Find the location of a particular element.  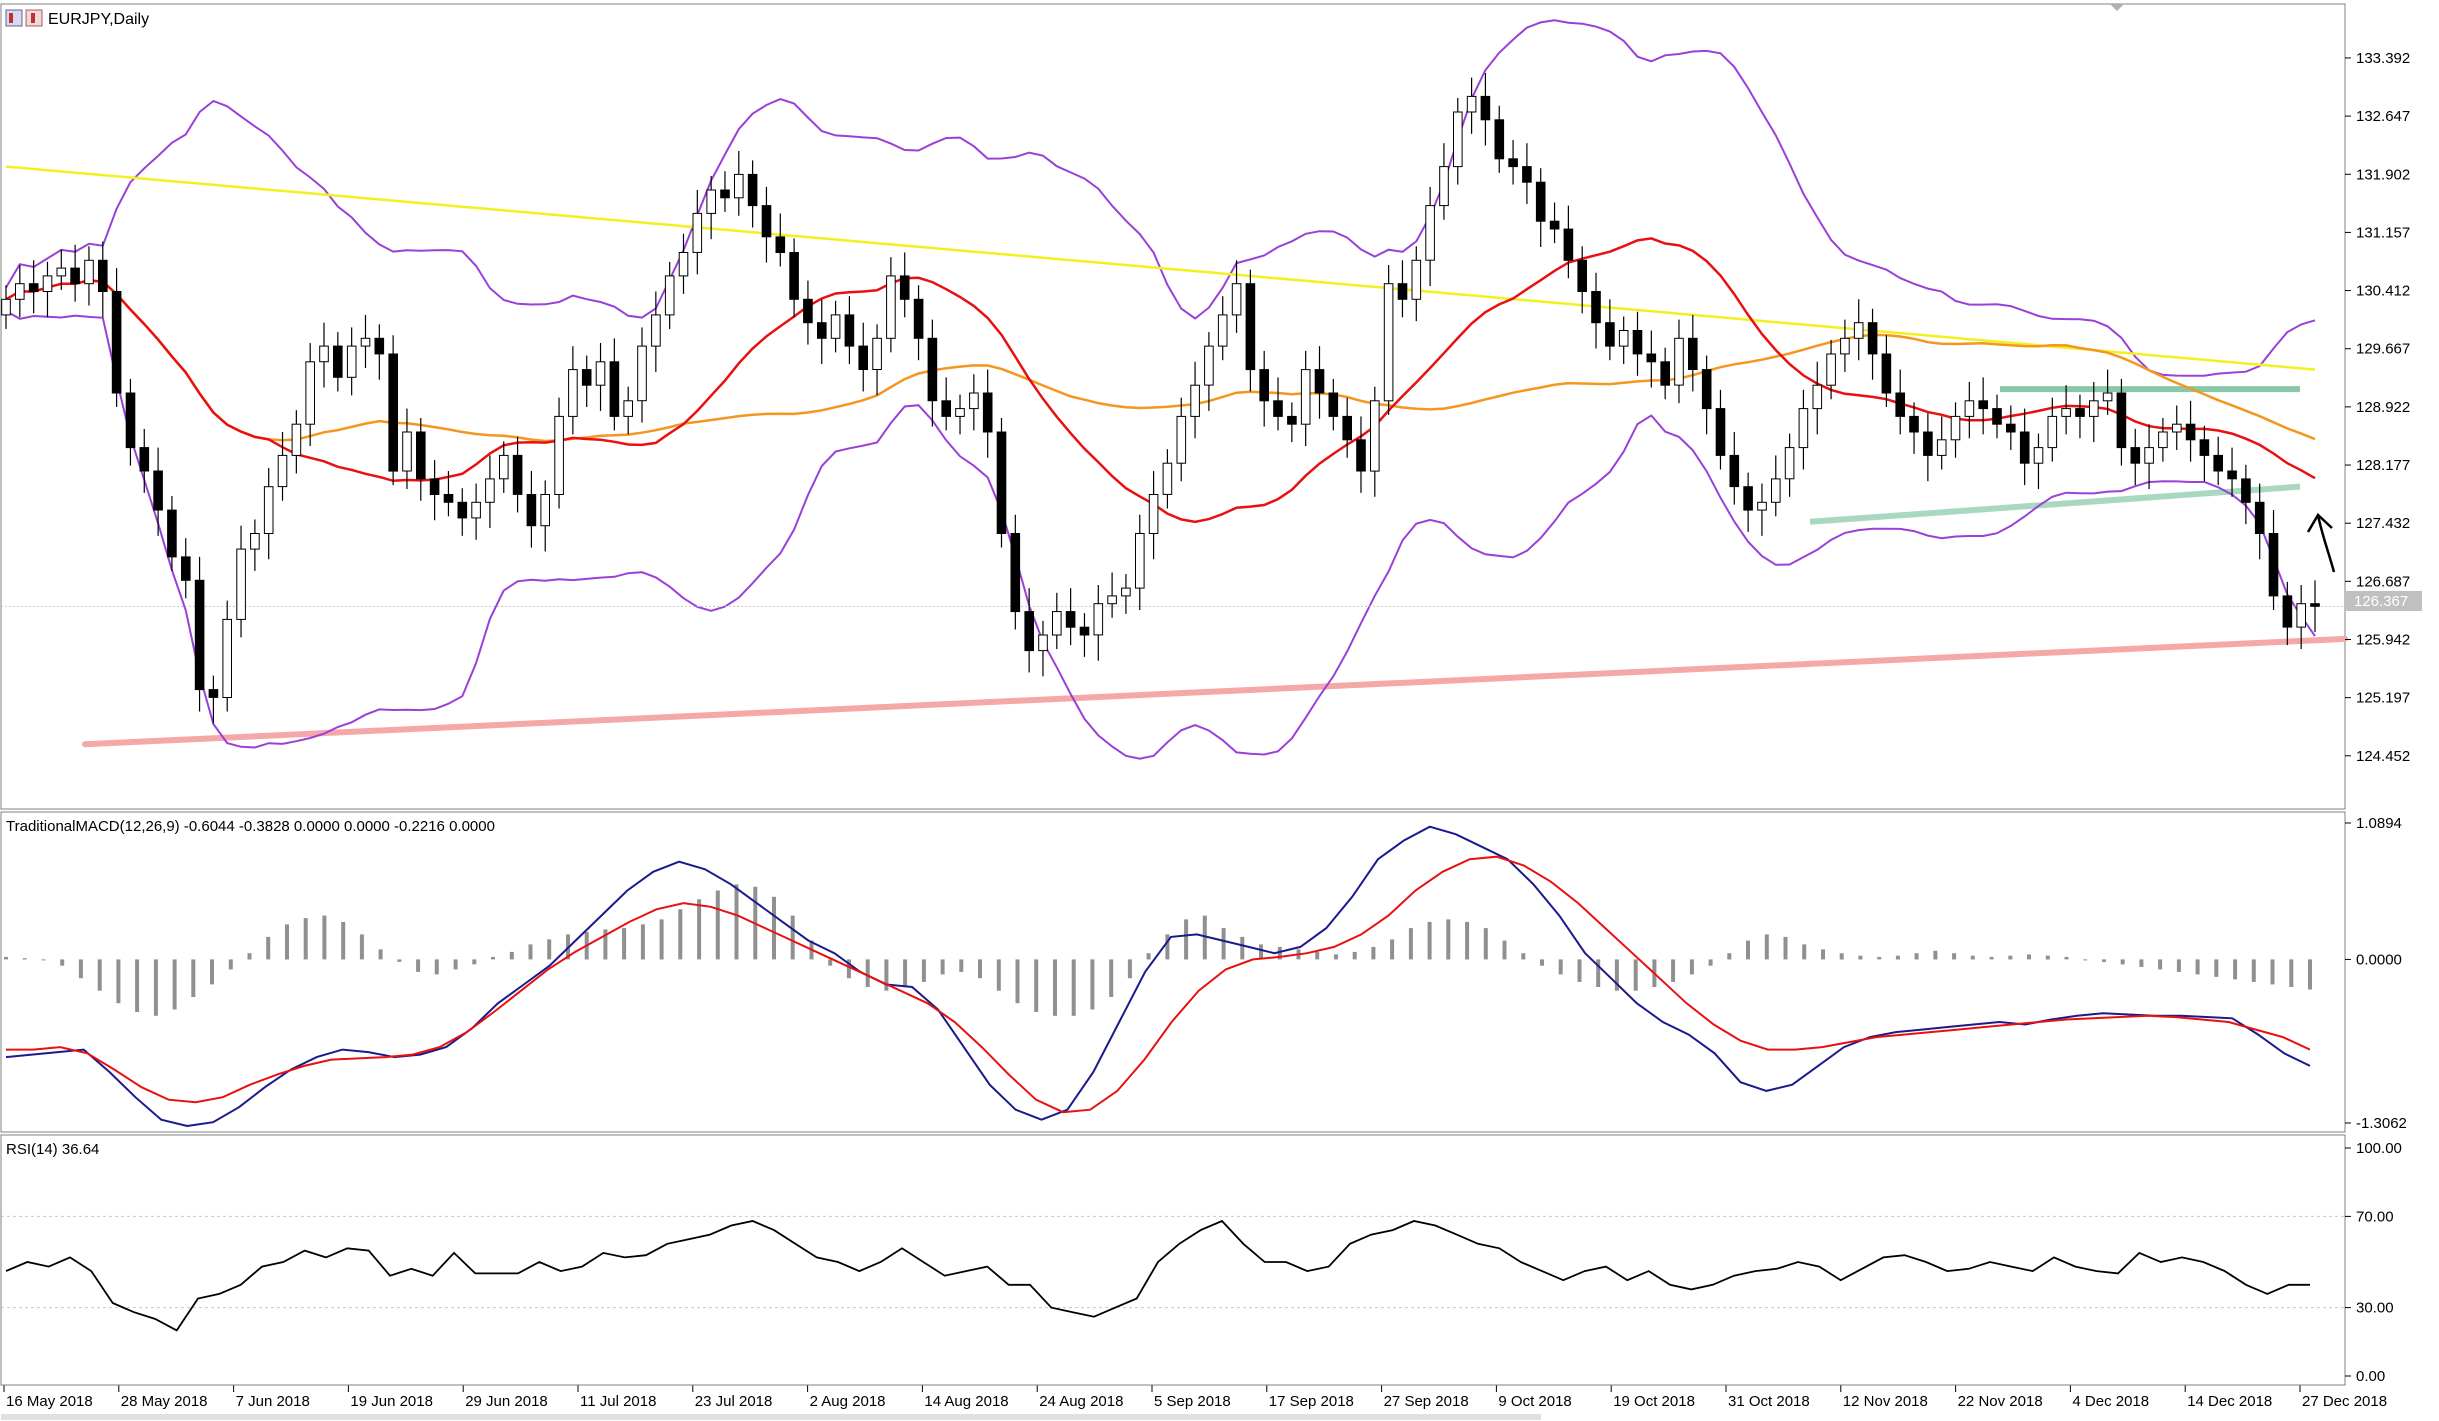

x-tick-label: 7 Jun 2018 is located at coordinates (273, 1401).